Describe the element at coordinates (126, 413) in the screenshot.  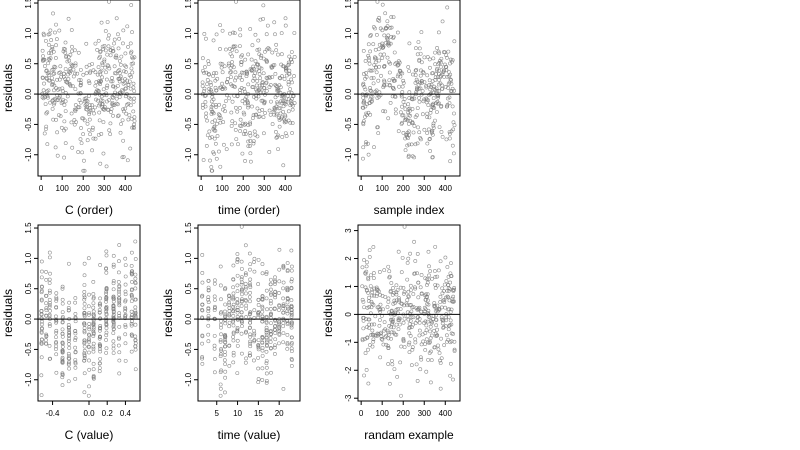
I see `x-tick-label: 0.4` at that location.